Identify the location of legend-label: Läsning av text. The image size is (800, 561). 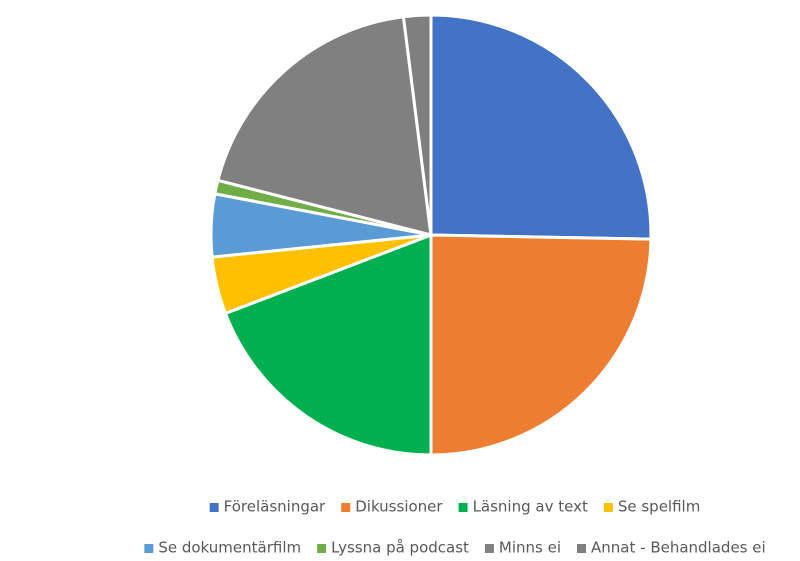
(530, 507).